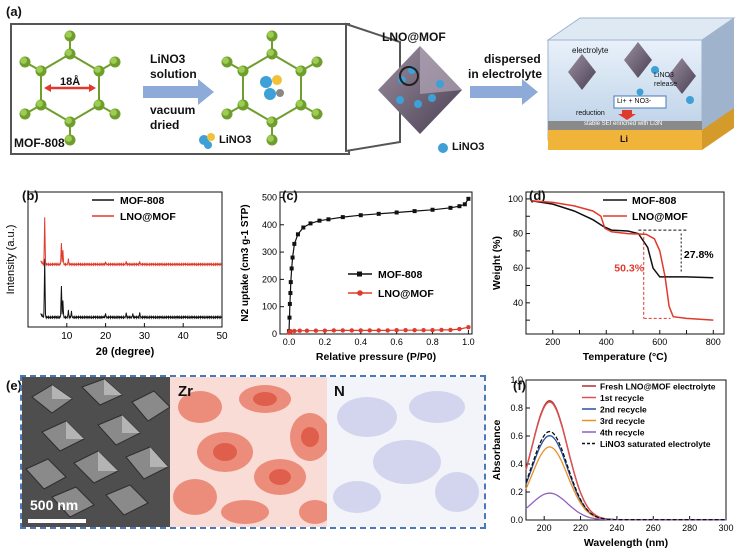 Image resolution: width=738 pixels, height=553 pixels. What do you see at coordinates (626, 543) in the screenshot?
I see `x-axis-label: Wavelength (nm)` at bounding box center [626, 543].